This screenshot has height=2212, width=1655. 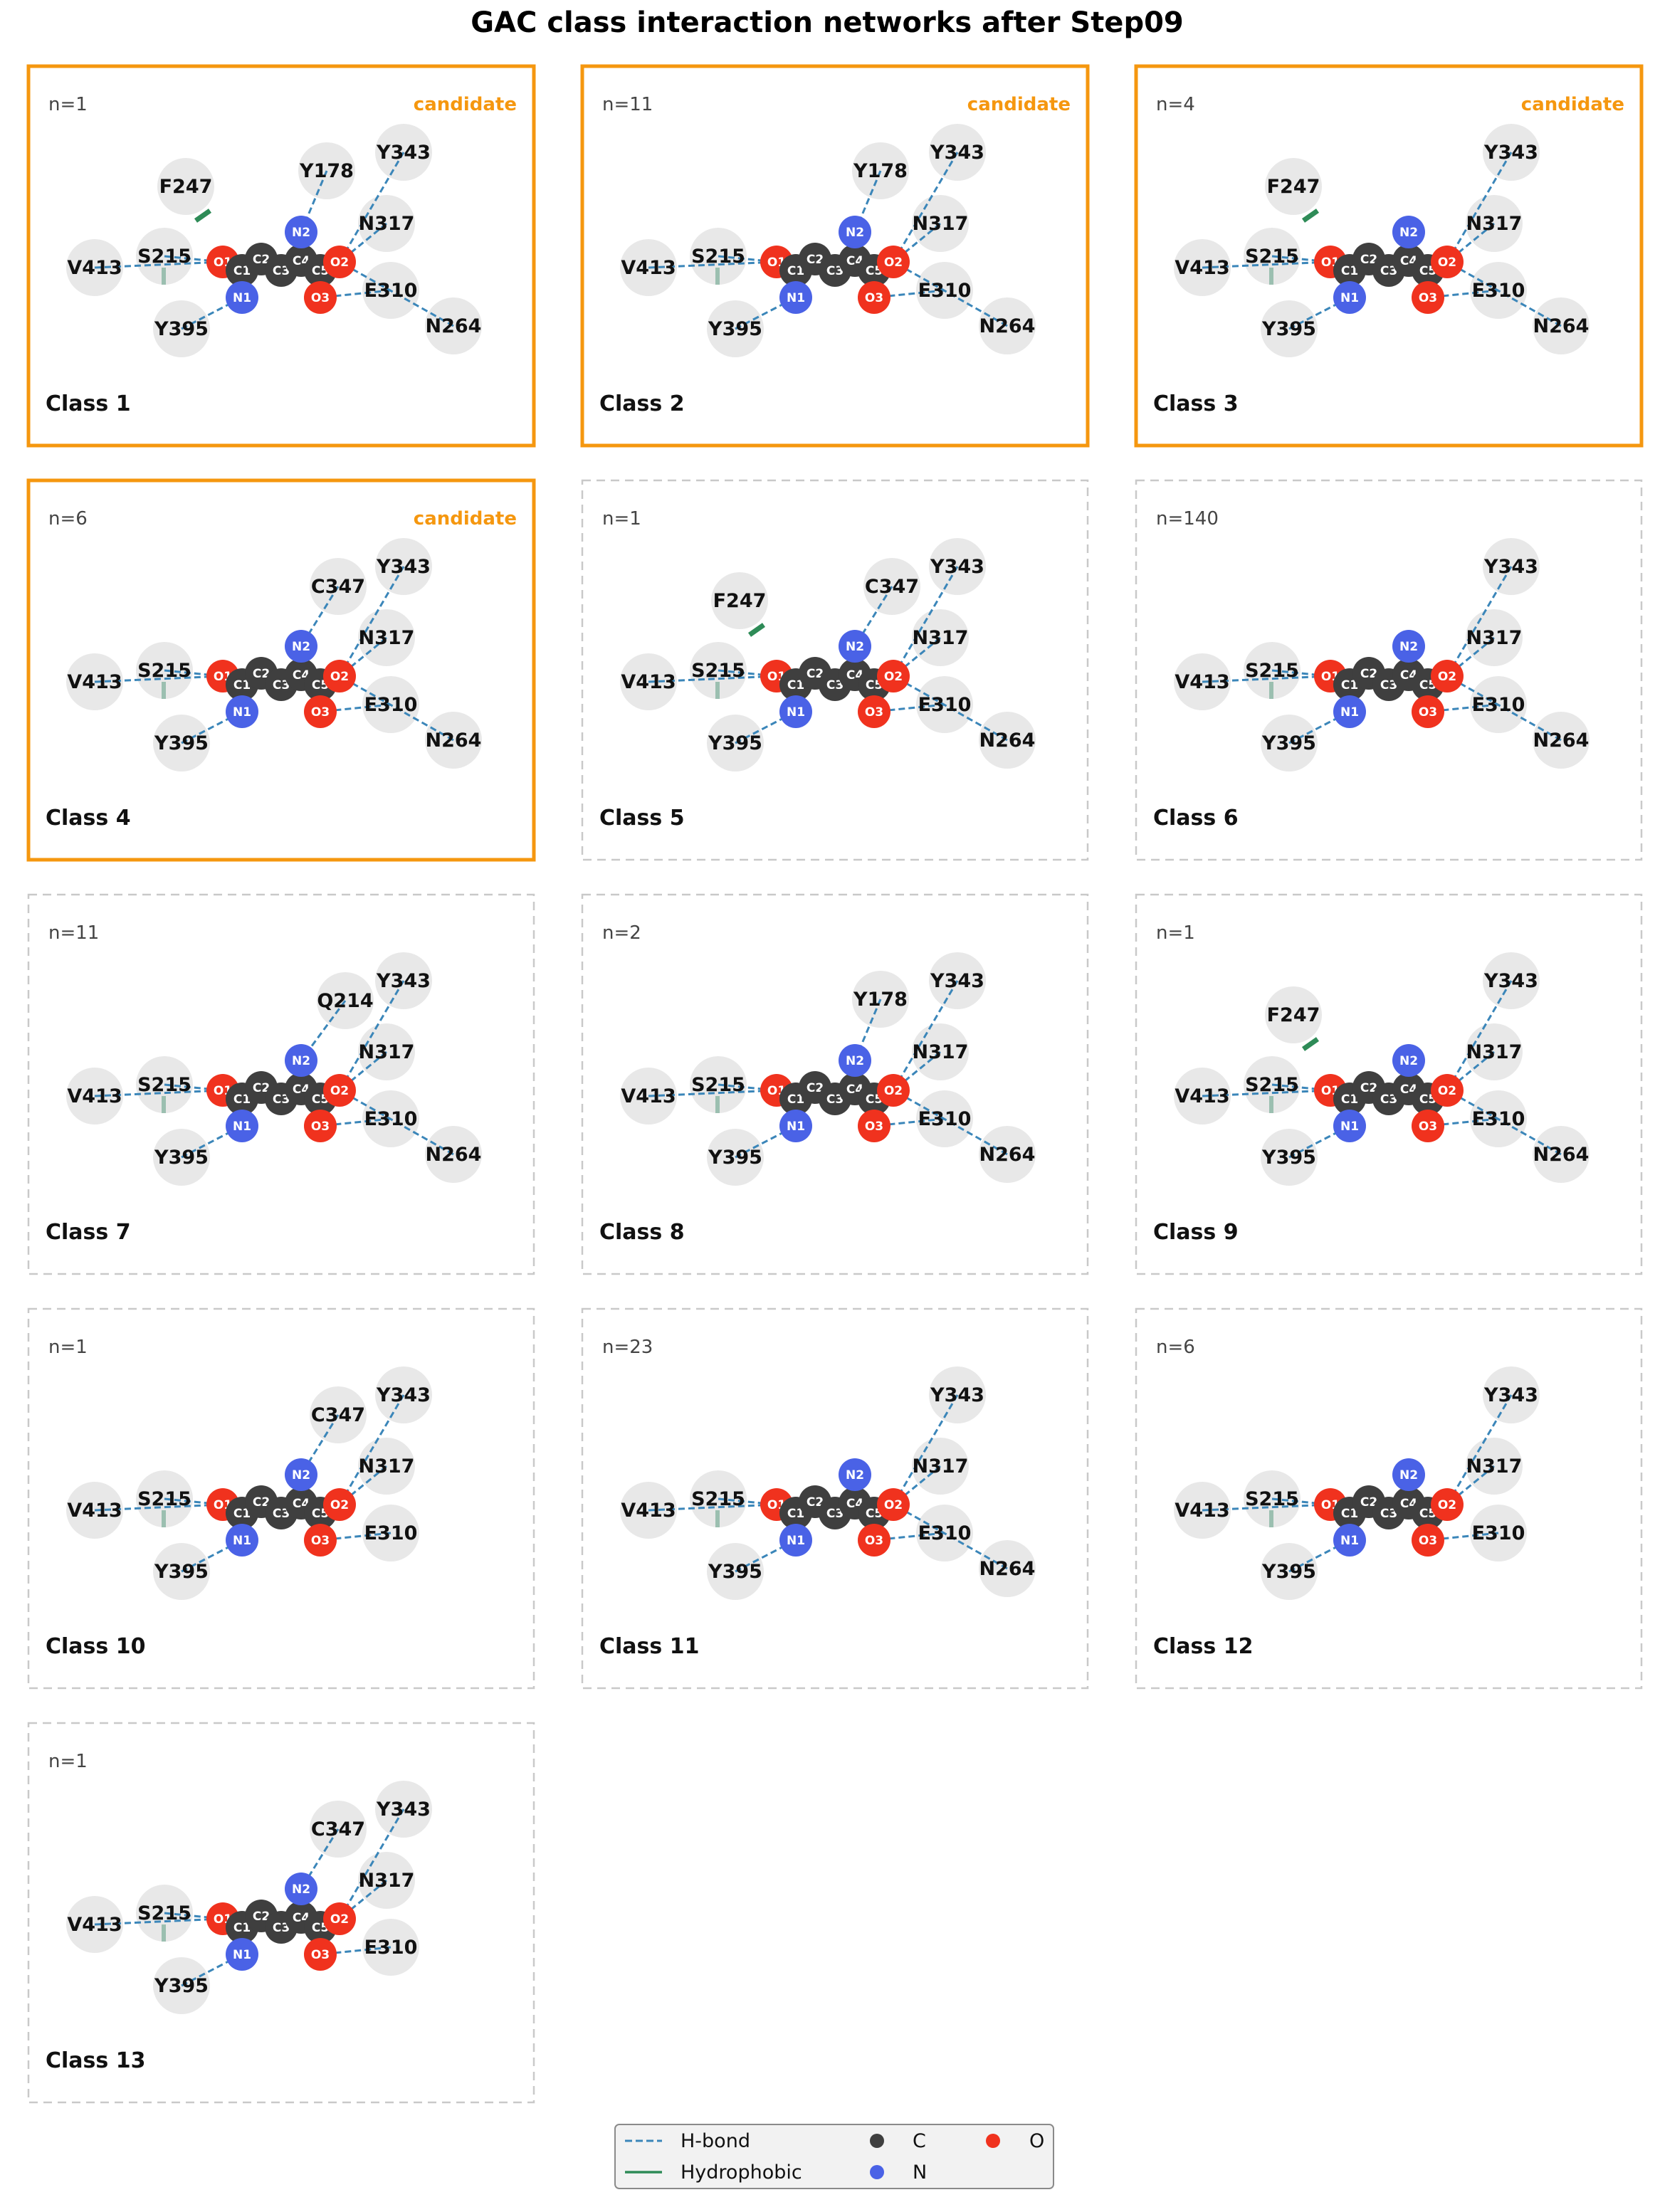 I want to click on class-label: Class 6, so click(x=1196, y=818).